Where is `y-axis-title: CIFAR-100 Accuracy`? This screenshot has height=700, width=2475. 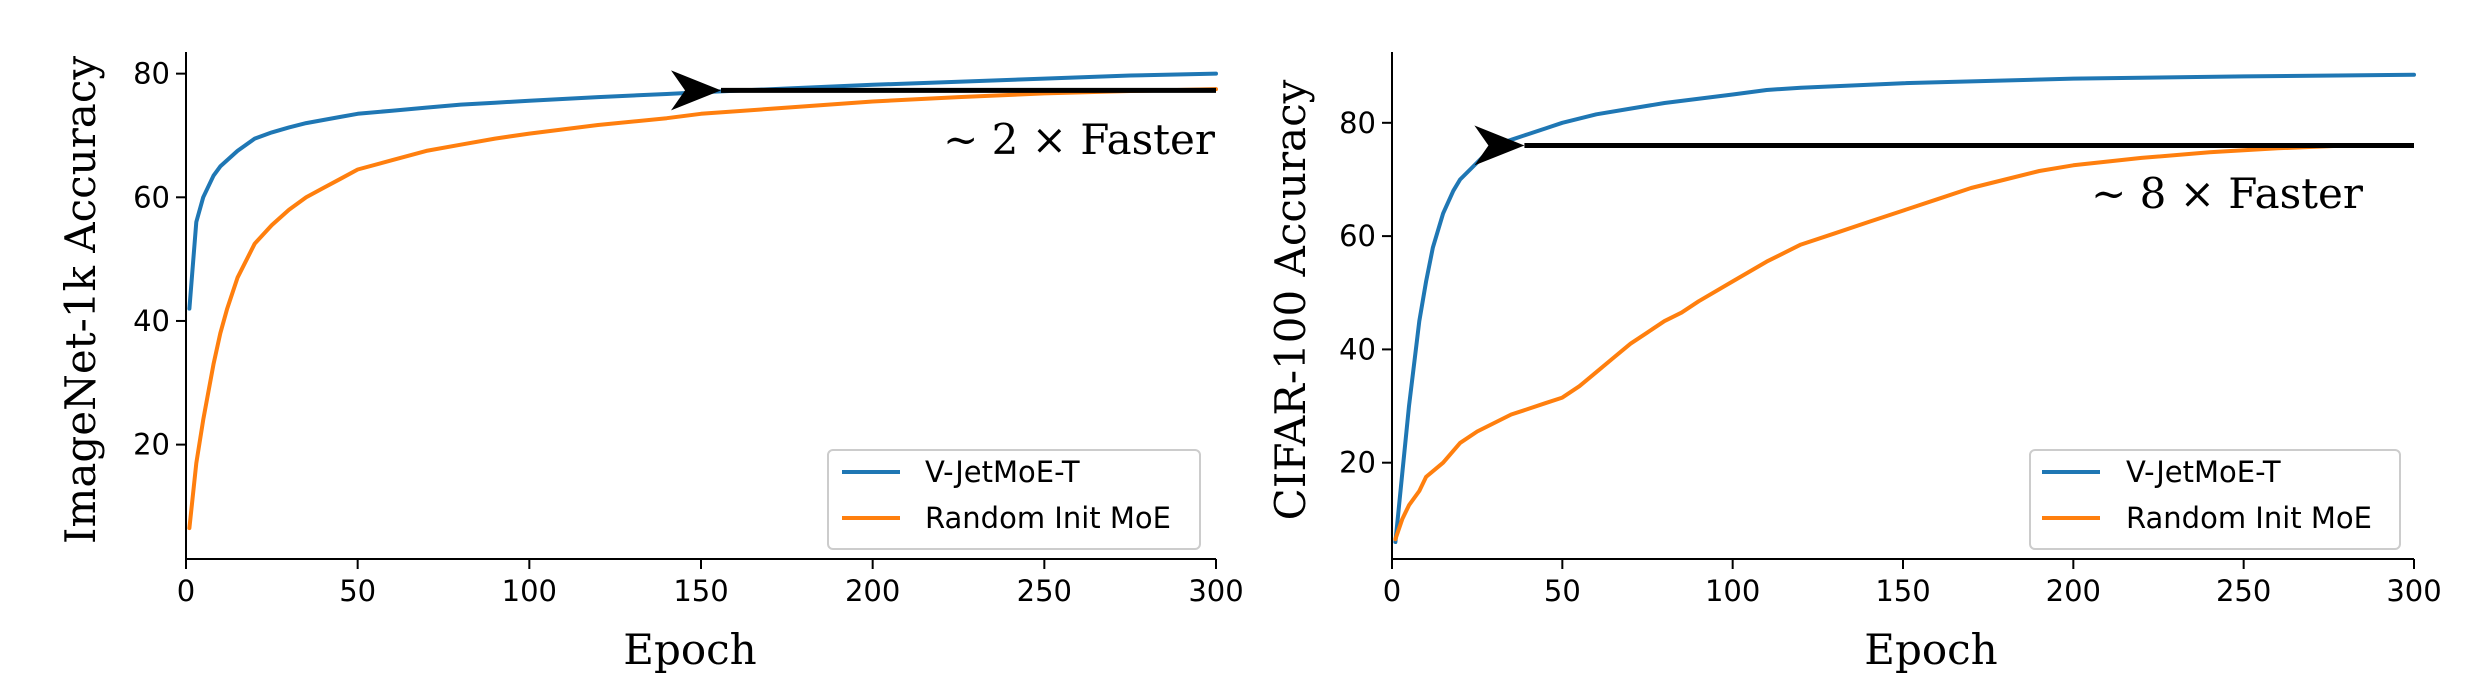
y-axis-title: CIFAR-100 Accuracy is located at coordinates (1290, 299).